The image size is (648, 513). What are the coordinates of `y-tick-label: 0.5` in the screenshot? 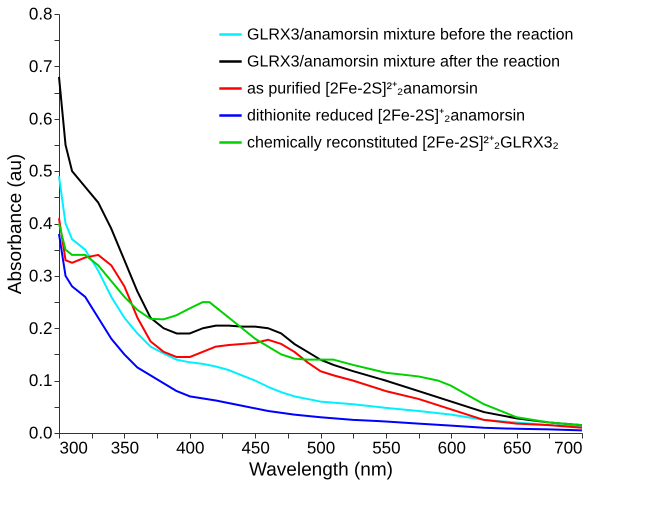 It's located at (40, 171).